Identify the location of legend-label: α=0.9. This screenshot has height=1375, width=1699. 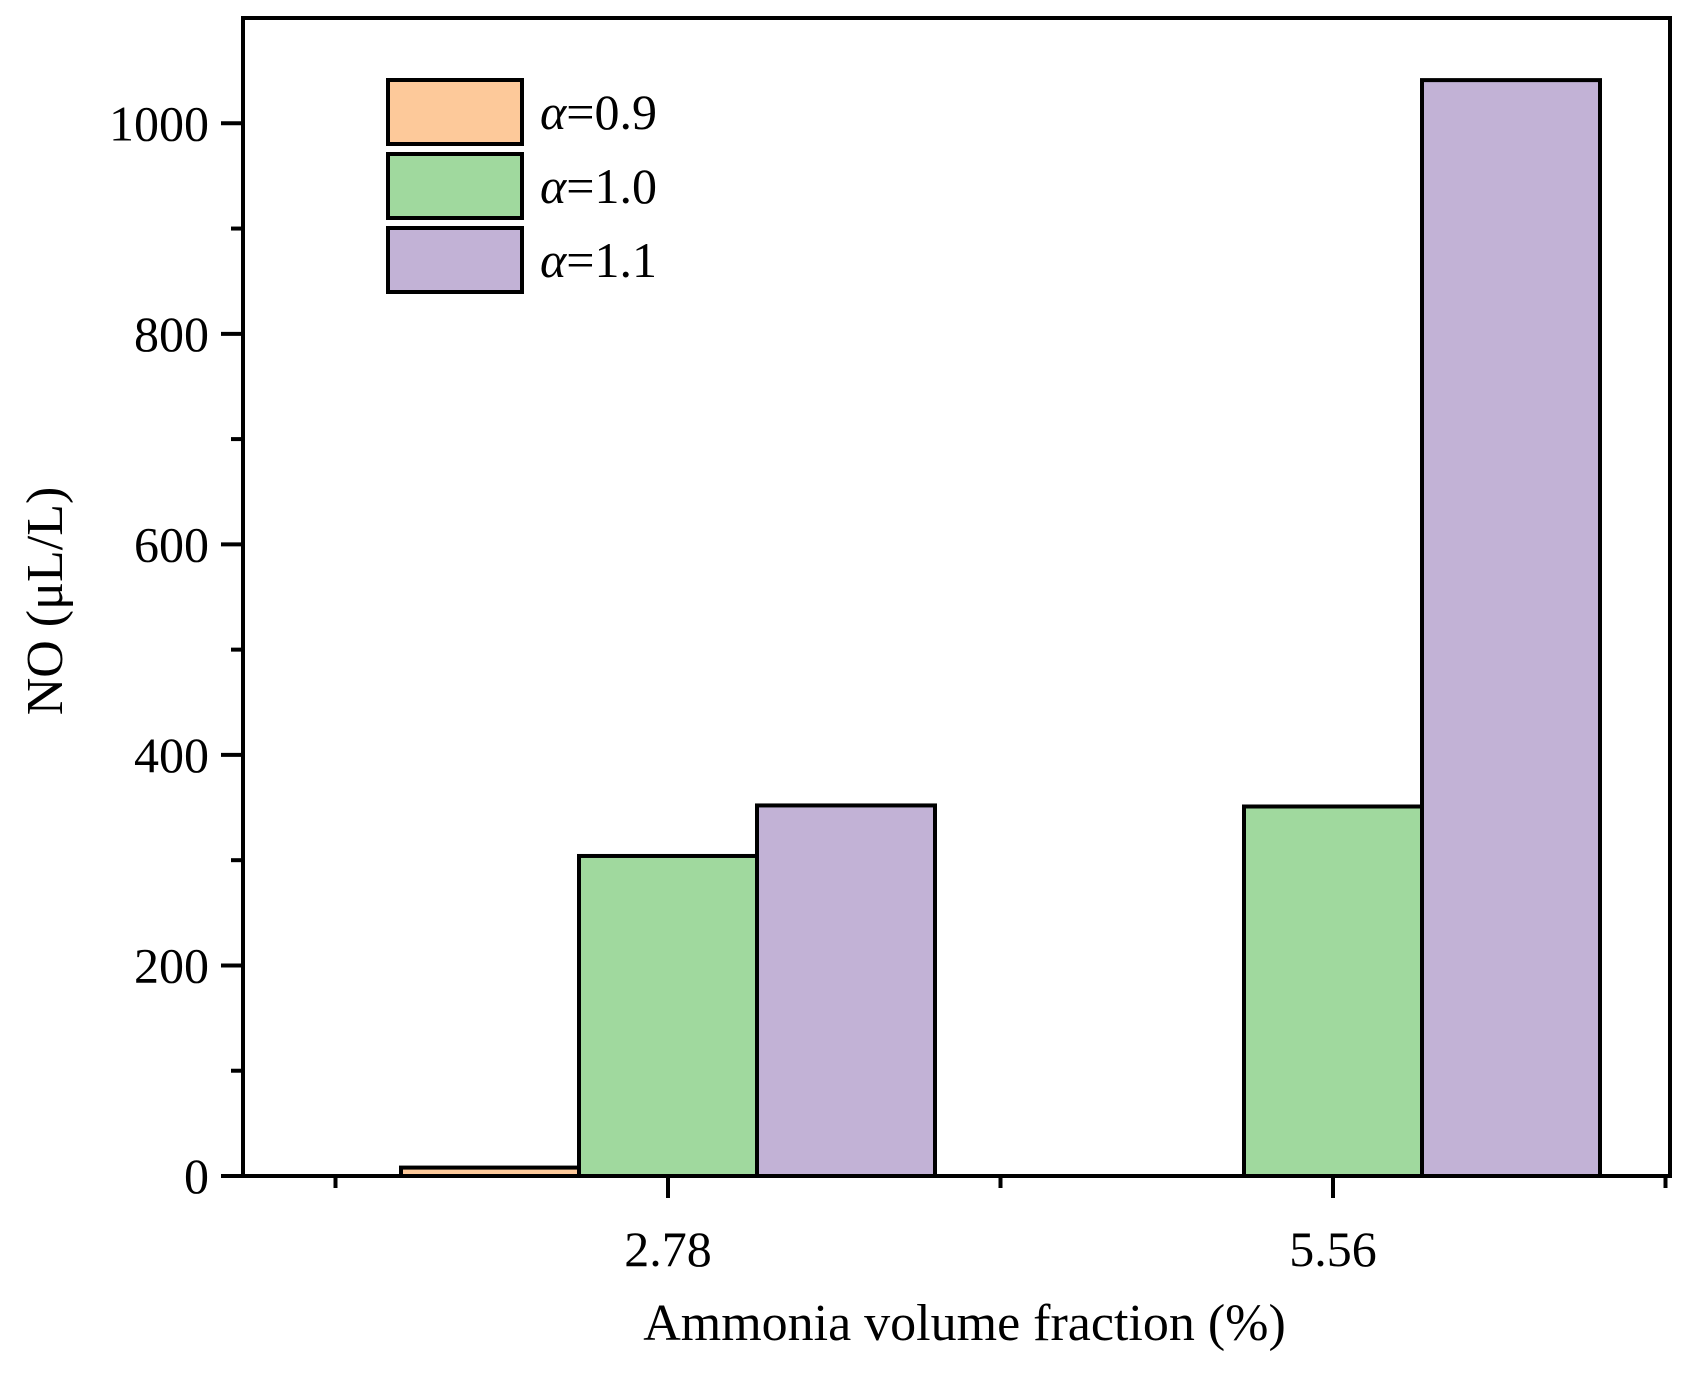
(598, 112).